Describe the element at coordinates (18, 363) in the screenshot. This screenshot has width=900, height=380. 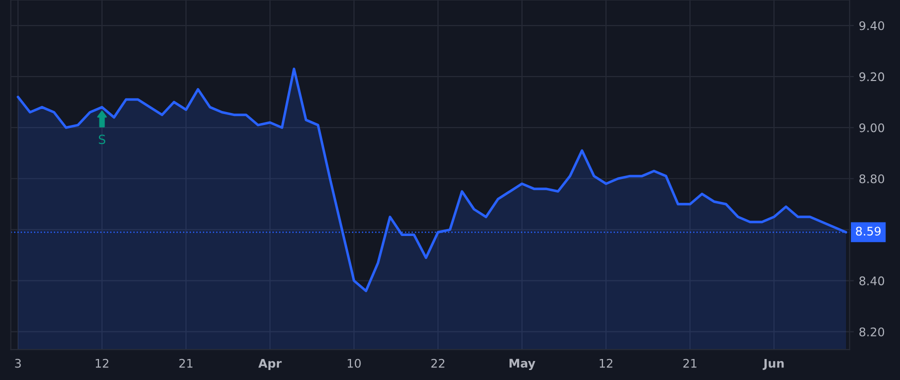
I see `x-tick-label: 3` at that location.